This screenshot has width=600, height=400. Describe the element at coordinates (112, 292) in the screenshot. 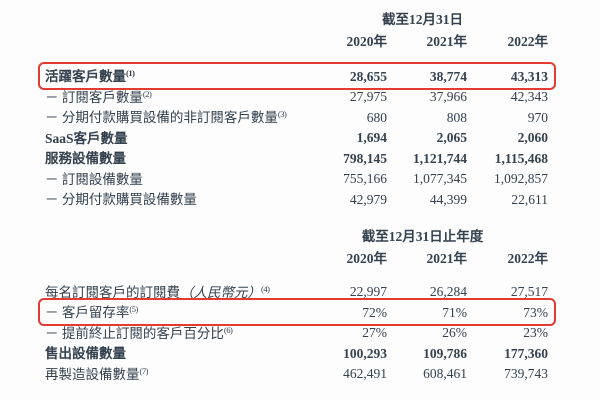

I see `label-text: 每名訂閱客戶的訂閱費` at that location.